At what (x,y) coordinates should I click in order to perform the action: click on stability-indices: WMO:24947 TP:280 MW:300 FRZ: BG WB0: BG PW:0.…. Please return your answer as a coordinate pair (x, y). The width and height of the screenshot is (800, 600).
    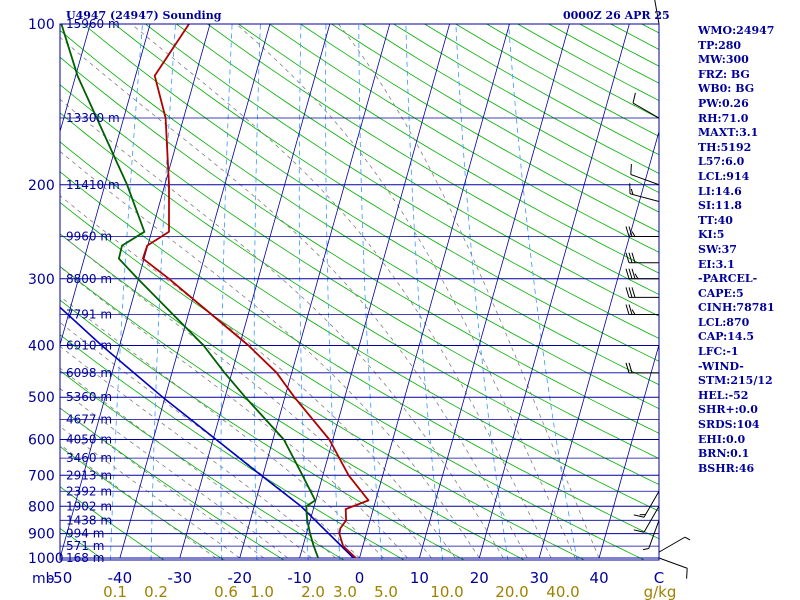
    Looking at the image, I should click on (736, 250).